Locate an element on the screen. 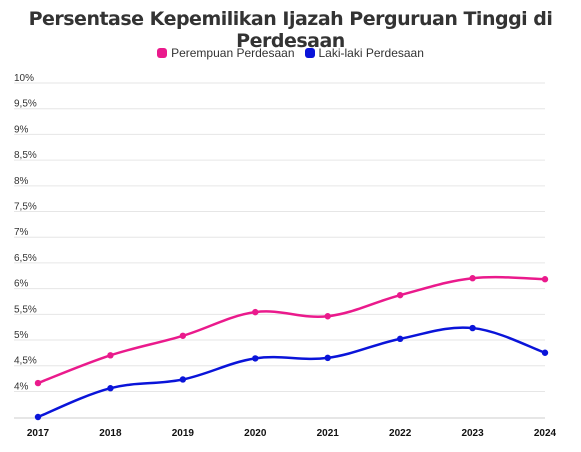 The image size is (581, 452). y-tick-label: 7% is located at coordinates (21, 232).